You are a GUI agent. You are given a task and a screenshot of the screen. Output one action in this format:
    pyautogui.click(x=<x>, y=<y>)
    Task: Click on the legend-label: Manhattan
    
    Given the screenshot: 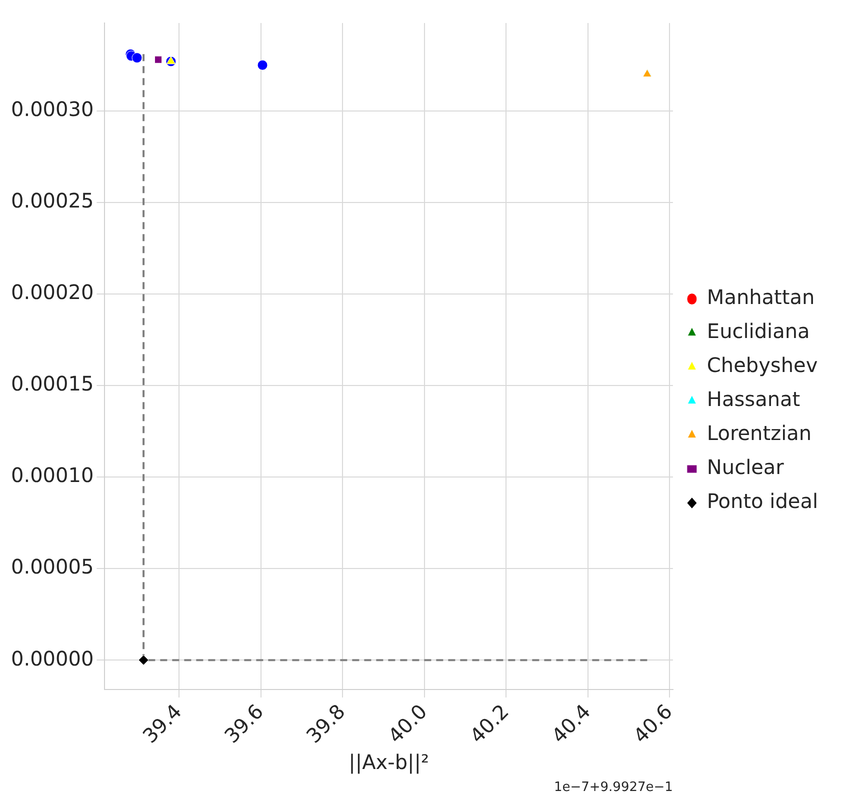 What is the action you would take?
    pyautogui.click(x=760, y=297)
    